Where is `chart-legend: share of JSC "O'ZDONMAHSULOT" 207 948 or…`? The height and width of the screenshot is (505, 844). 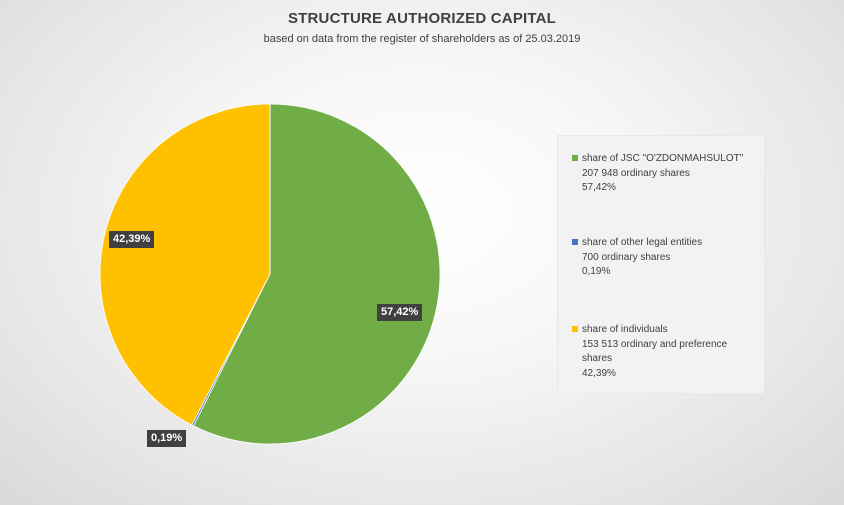
chart-legend: share of JSC "O'ZDONMAHSULOT" 207 948 or… is located at coordinates (661, 264).